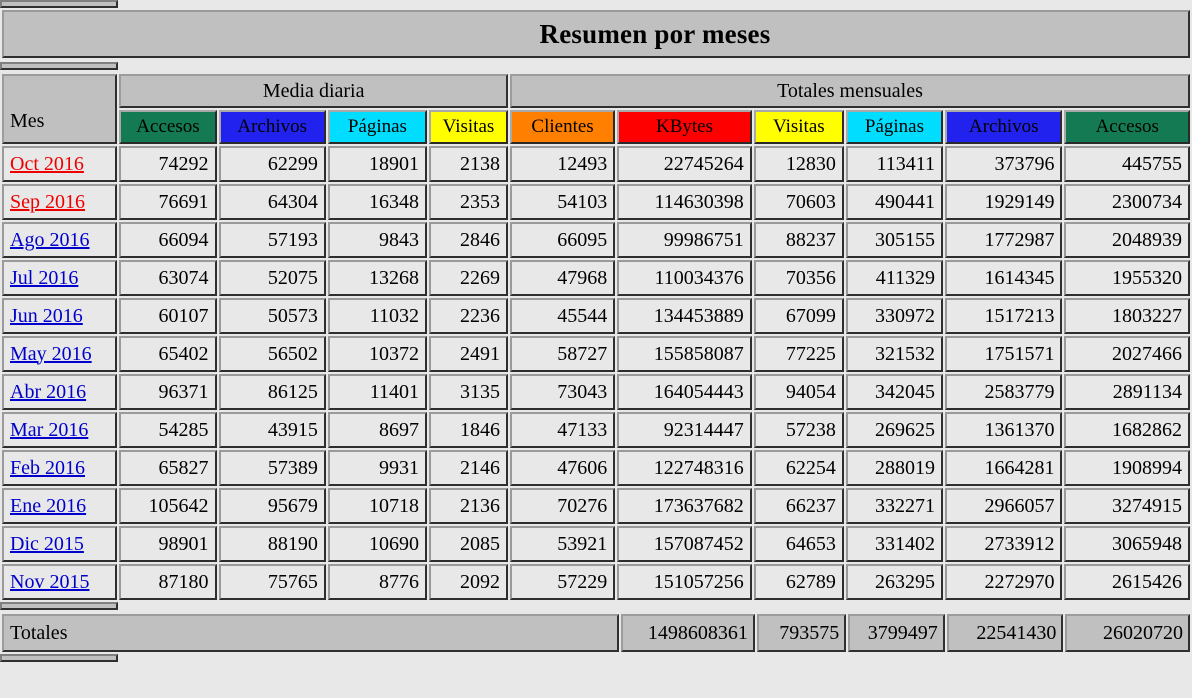  Describe the element at coordinates (50, 239) in the screenshot. I see `month-link: Ago 2016` at that location.